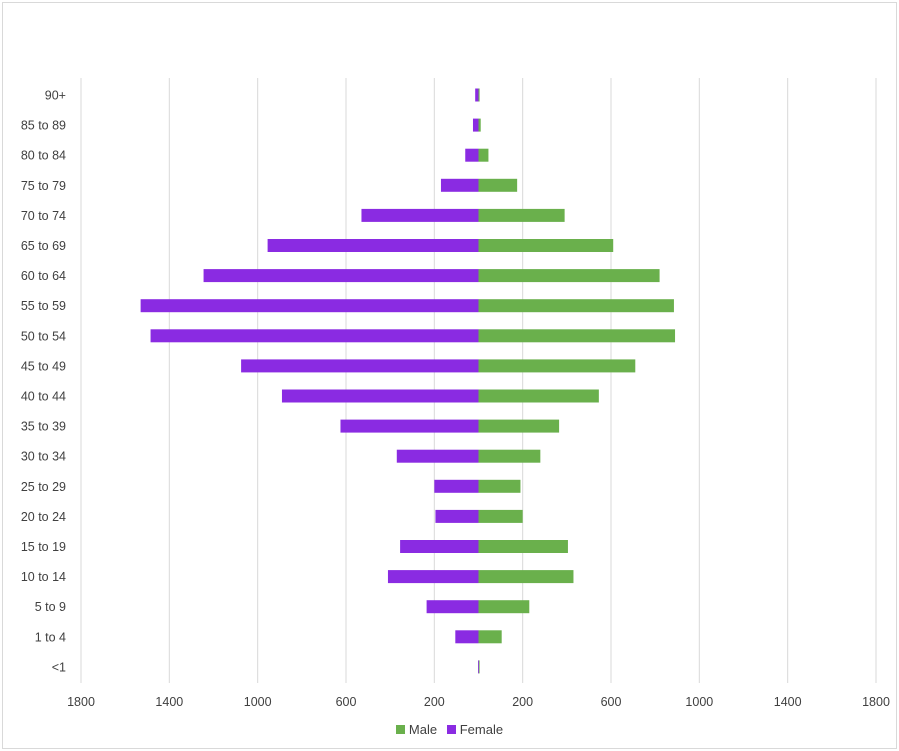  What do you see at coordinates (43, 517) in the screenshot?
I see `category-label: 20 to 24` at bounding box center [43, 517].